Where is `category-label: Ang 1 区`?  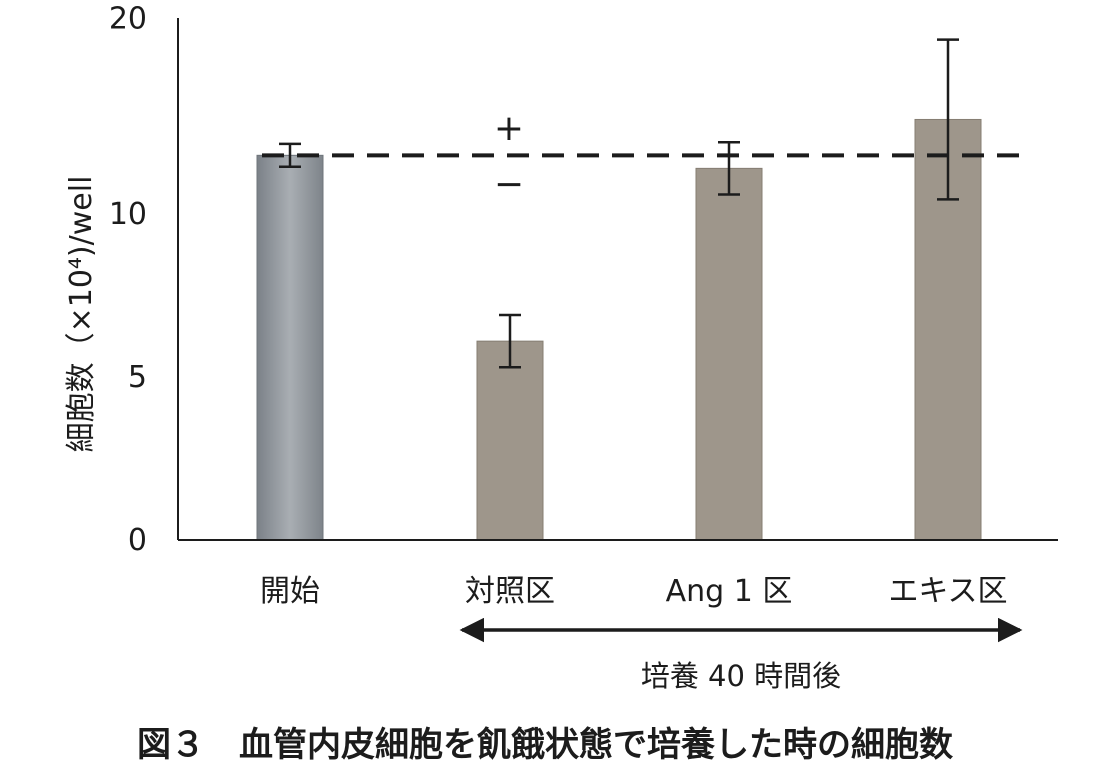 category-label: Ang 1 区 is located at coordinates (729, 591).